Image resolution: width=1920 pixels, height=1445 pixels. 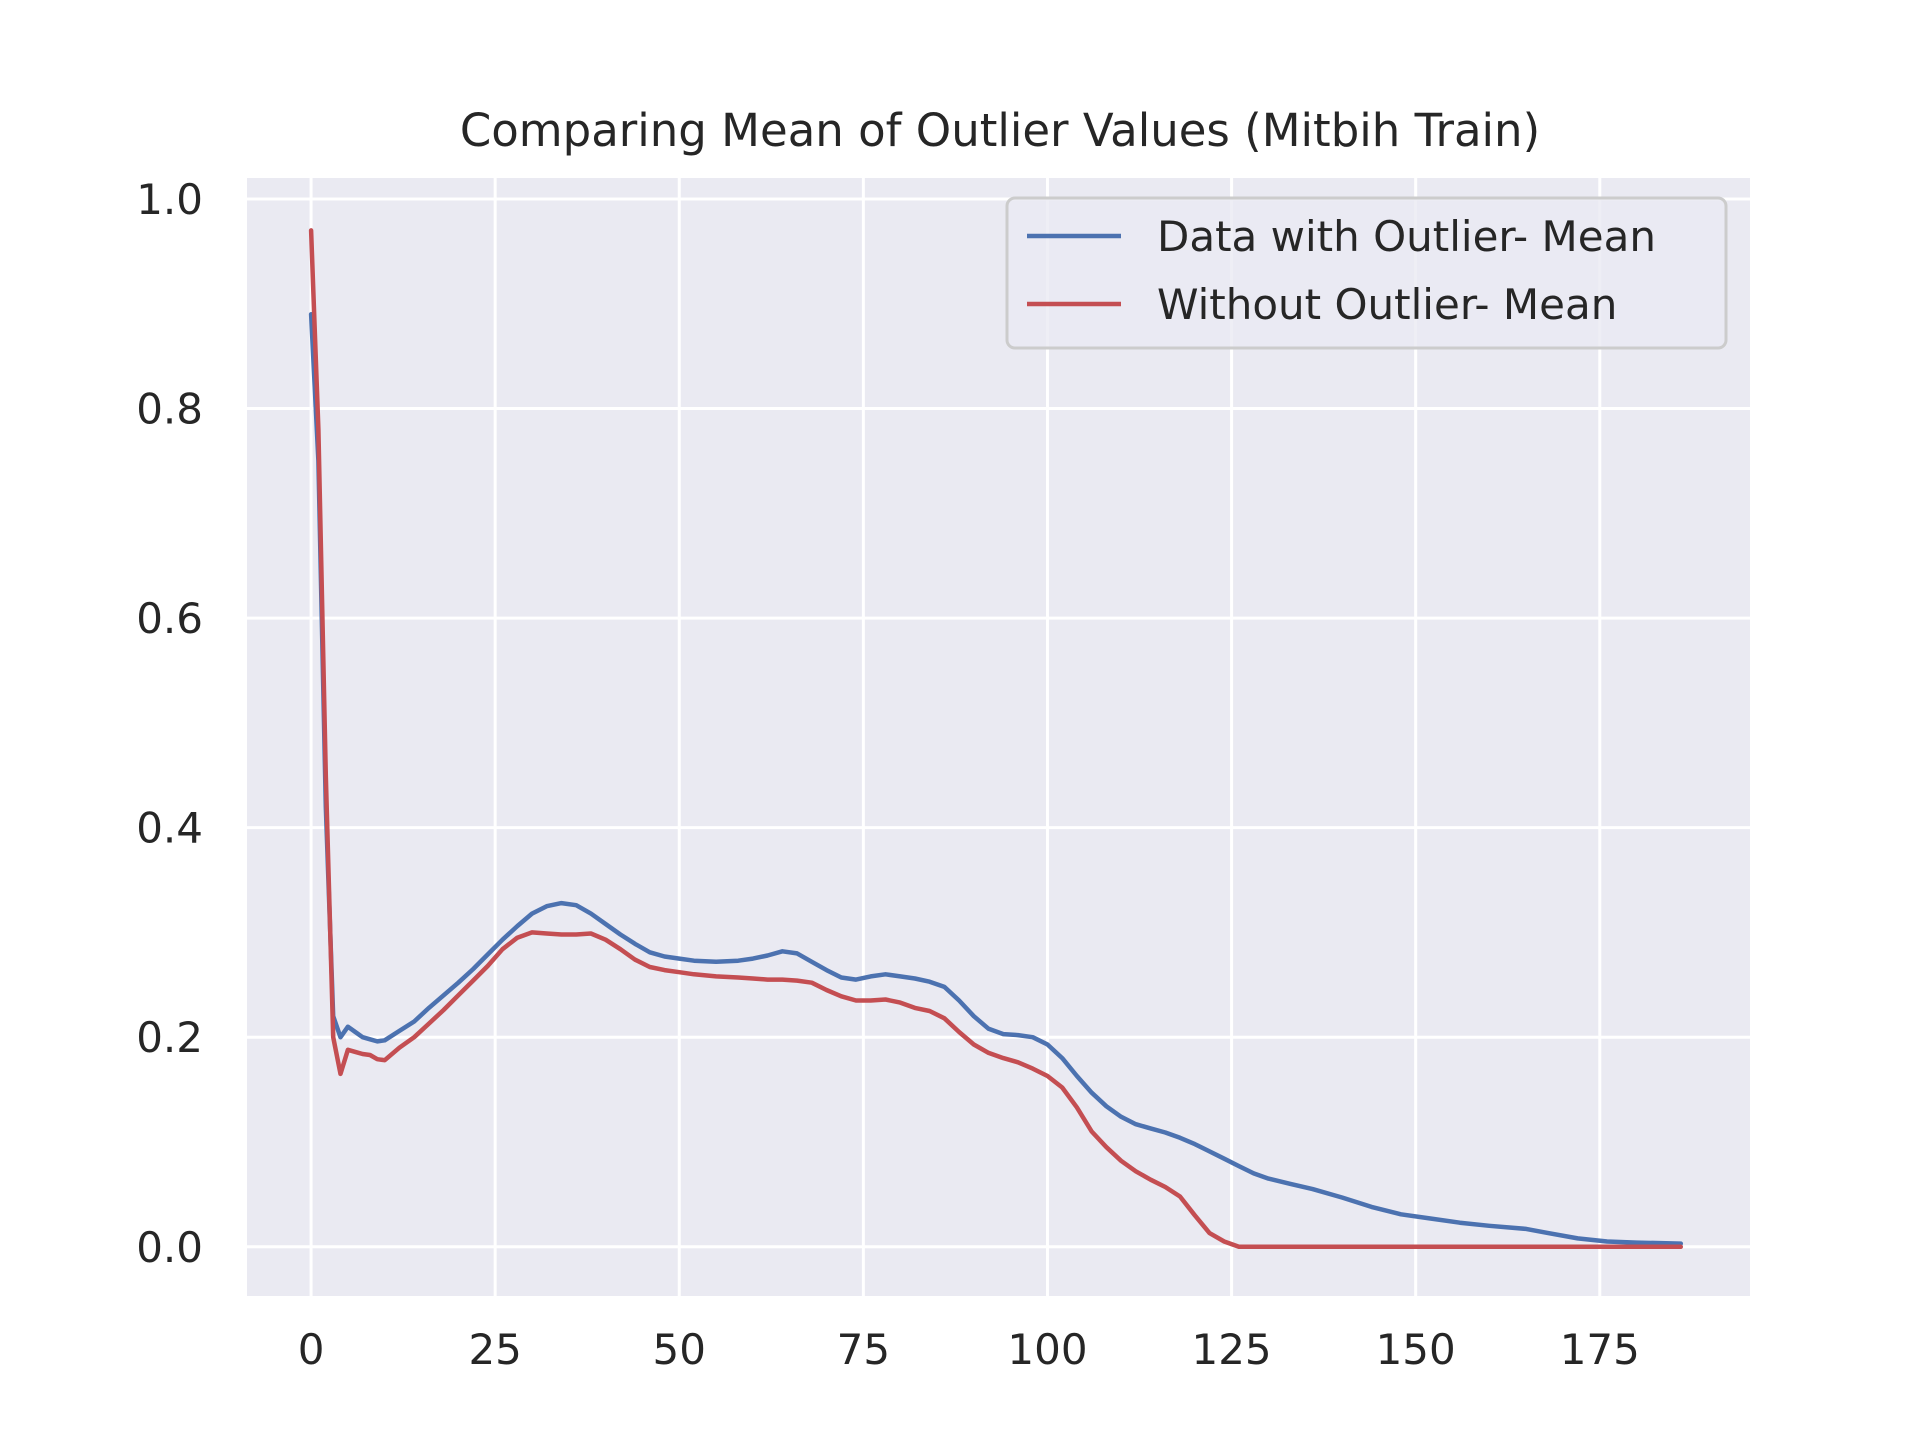 I want to click on x-tick-label: 175, so click(x=1600, y=1349).